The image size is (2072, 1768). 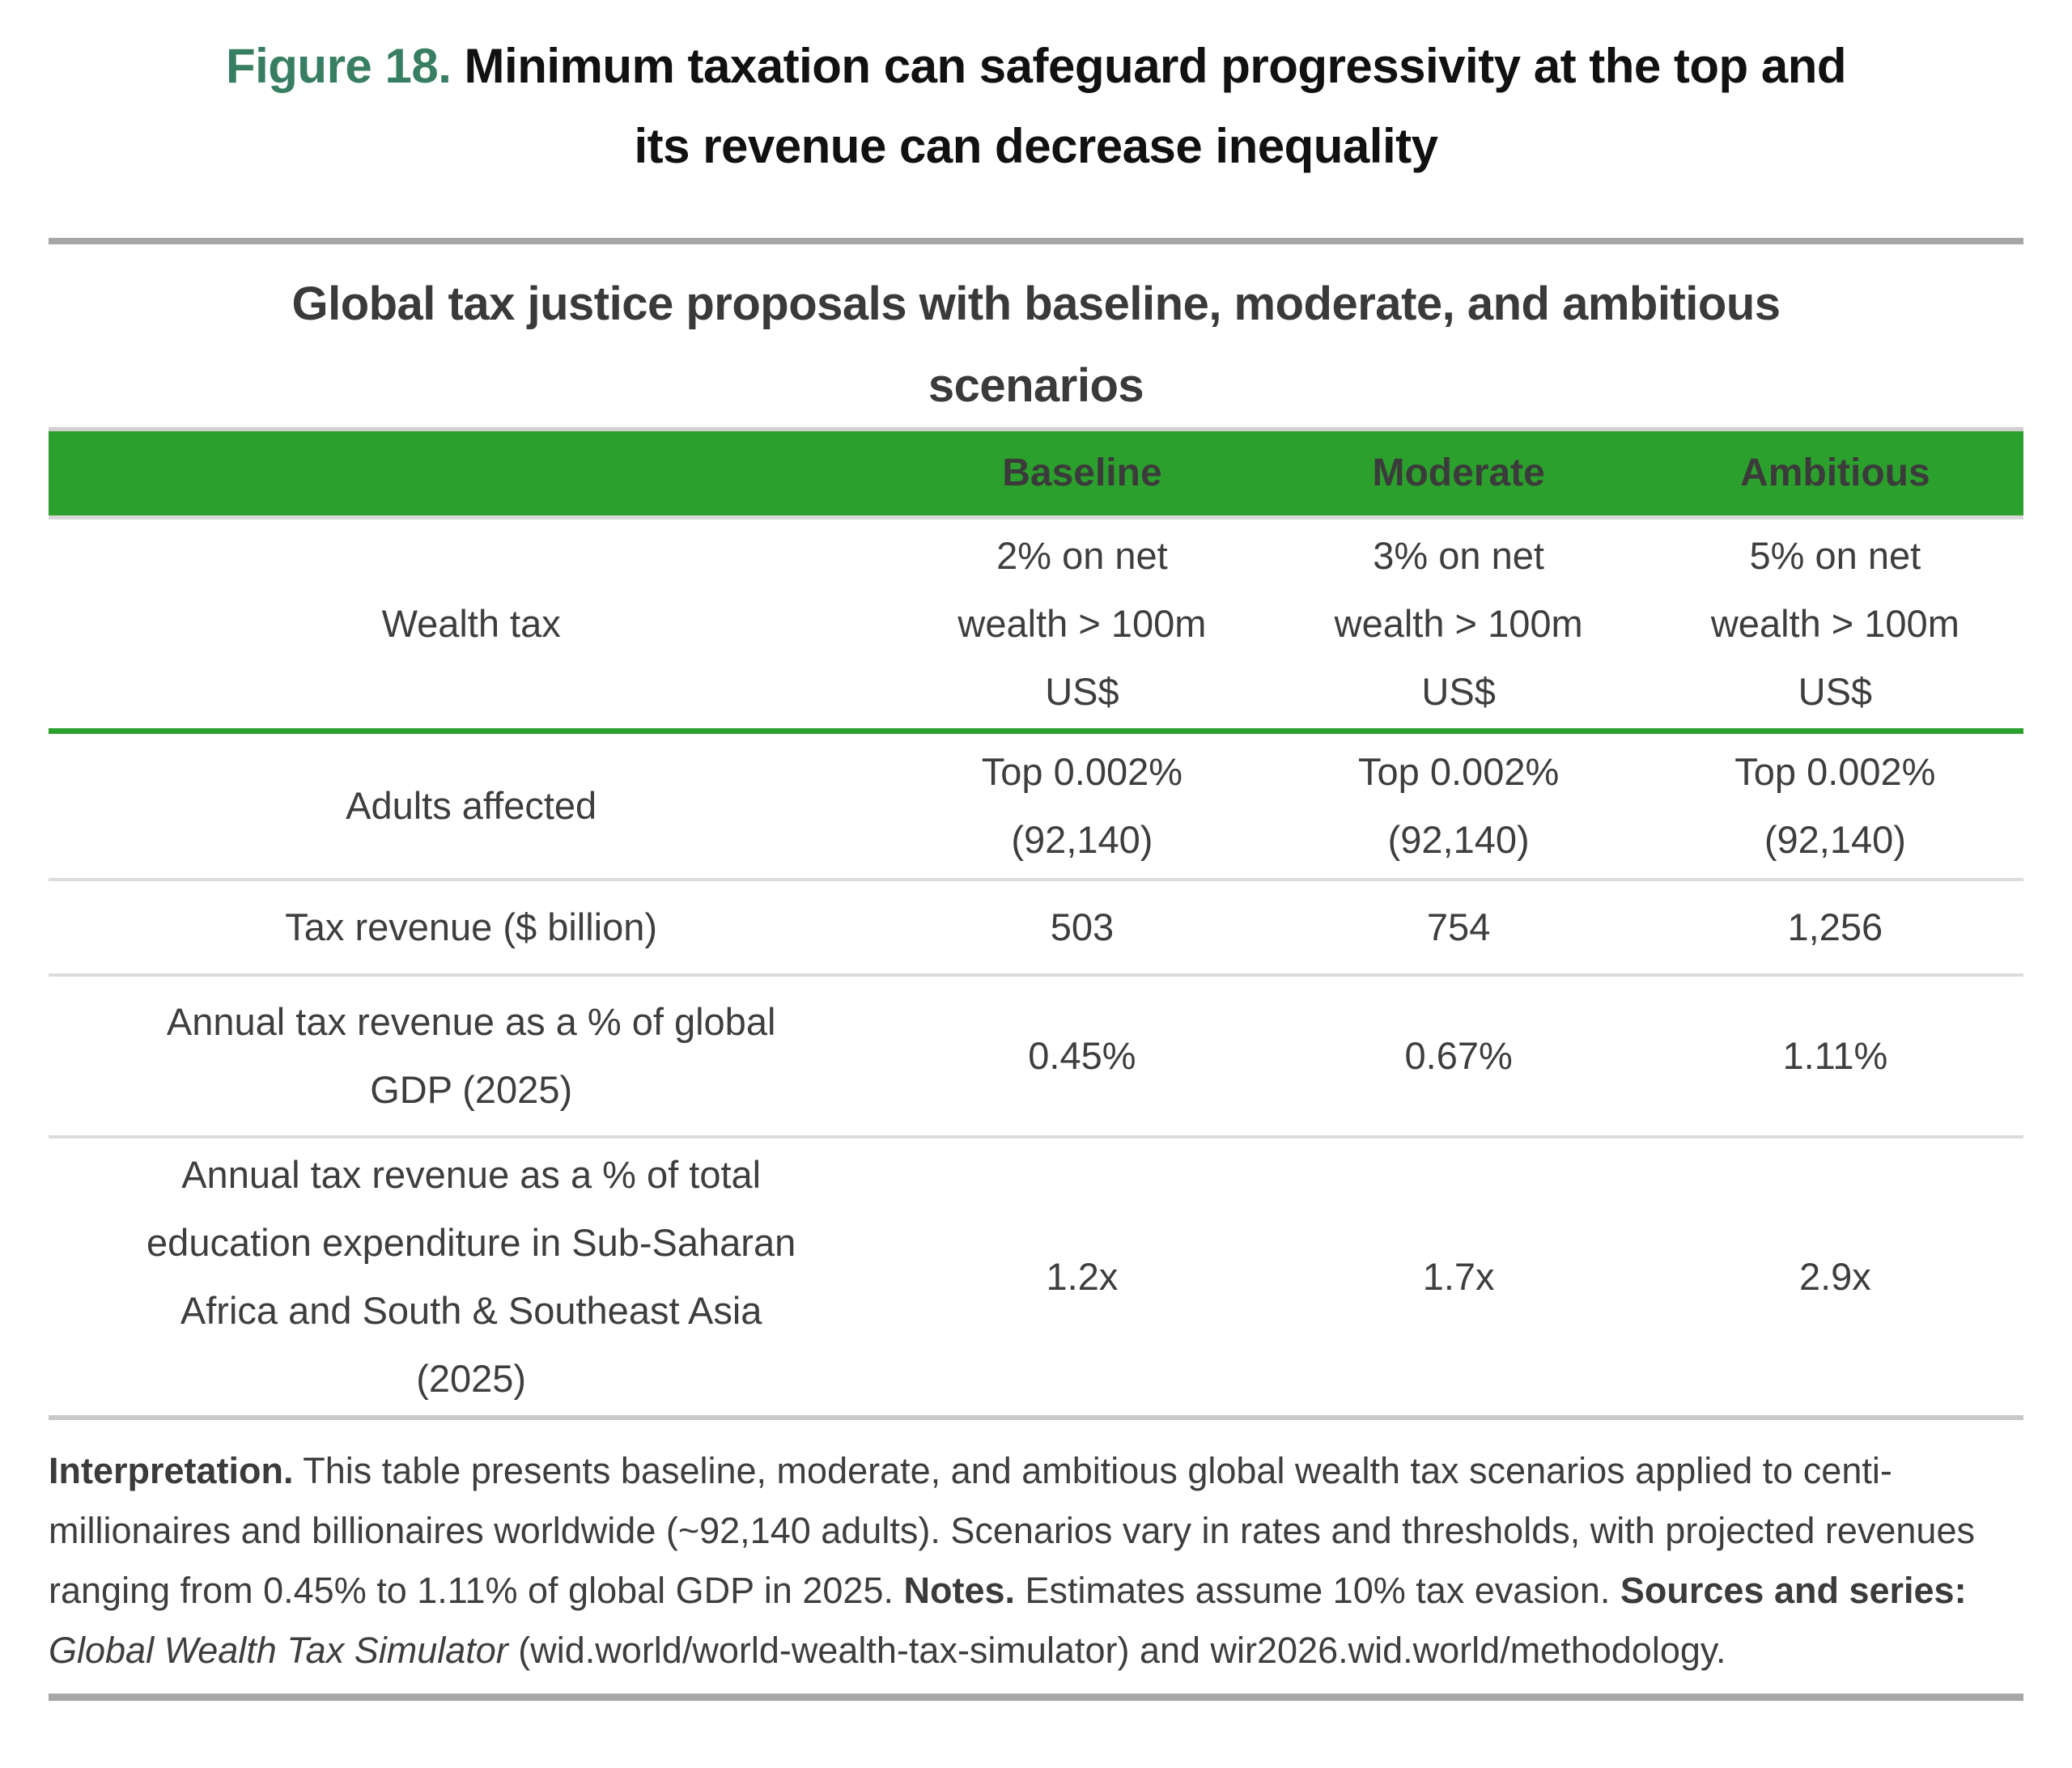 What do you see at coordinates (1036, 1697) in the screenshot?
I see `bottom-divider` at bounding box center [1036, 1697].